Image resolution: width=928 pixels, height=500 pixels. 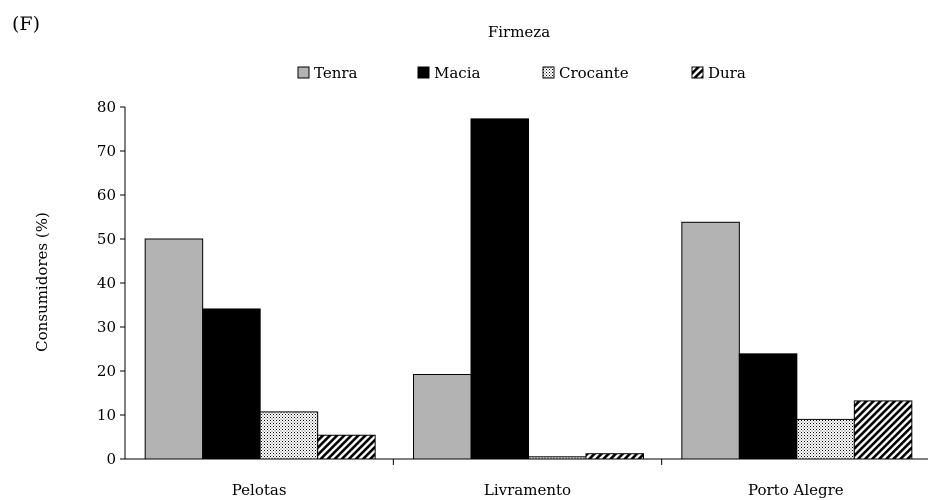 What do you see at coordinates (796, 490) in the screenshot?
I see `x-tick-label: Porto Alegre` at bounding box center [796, 490].